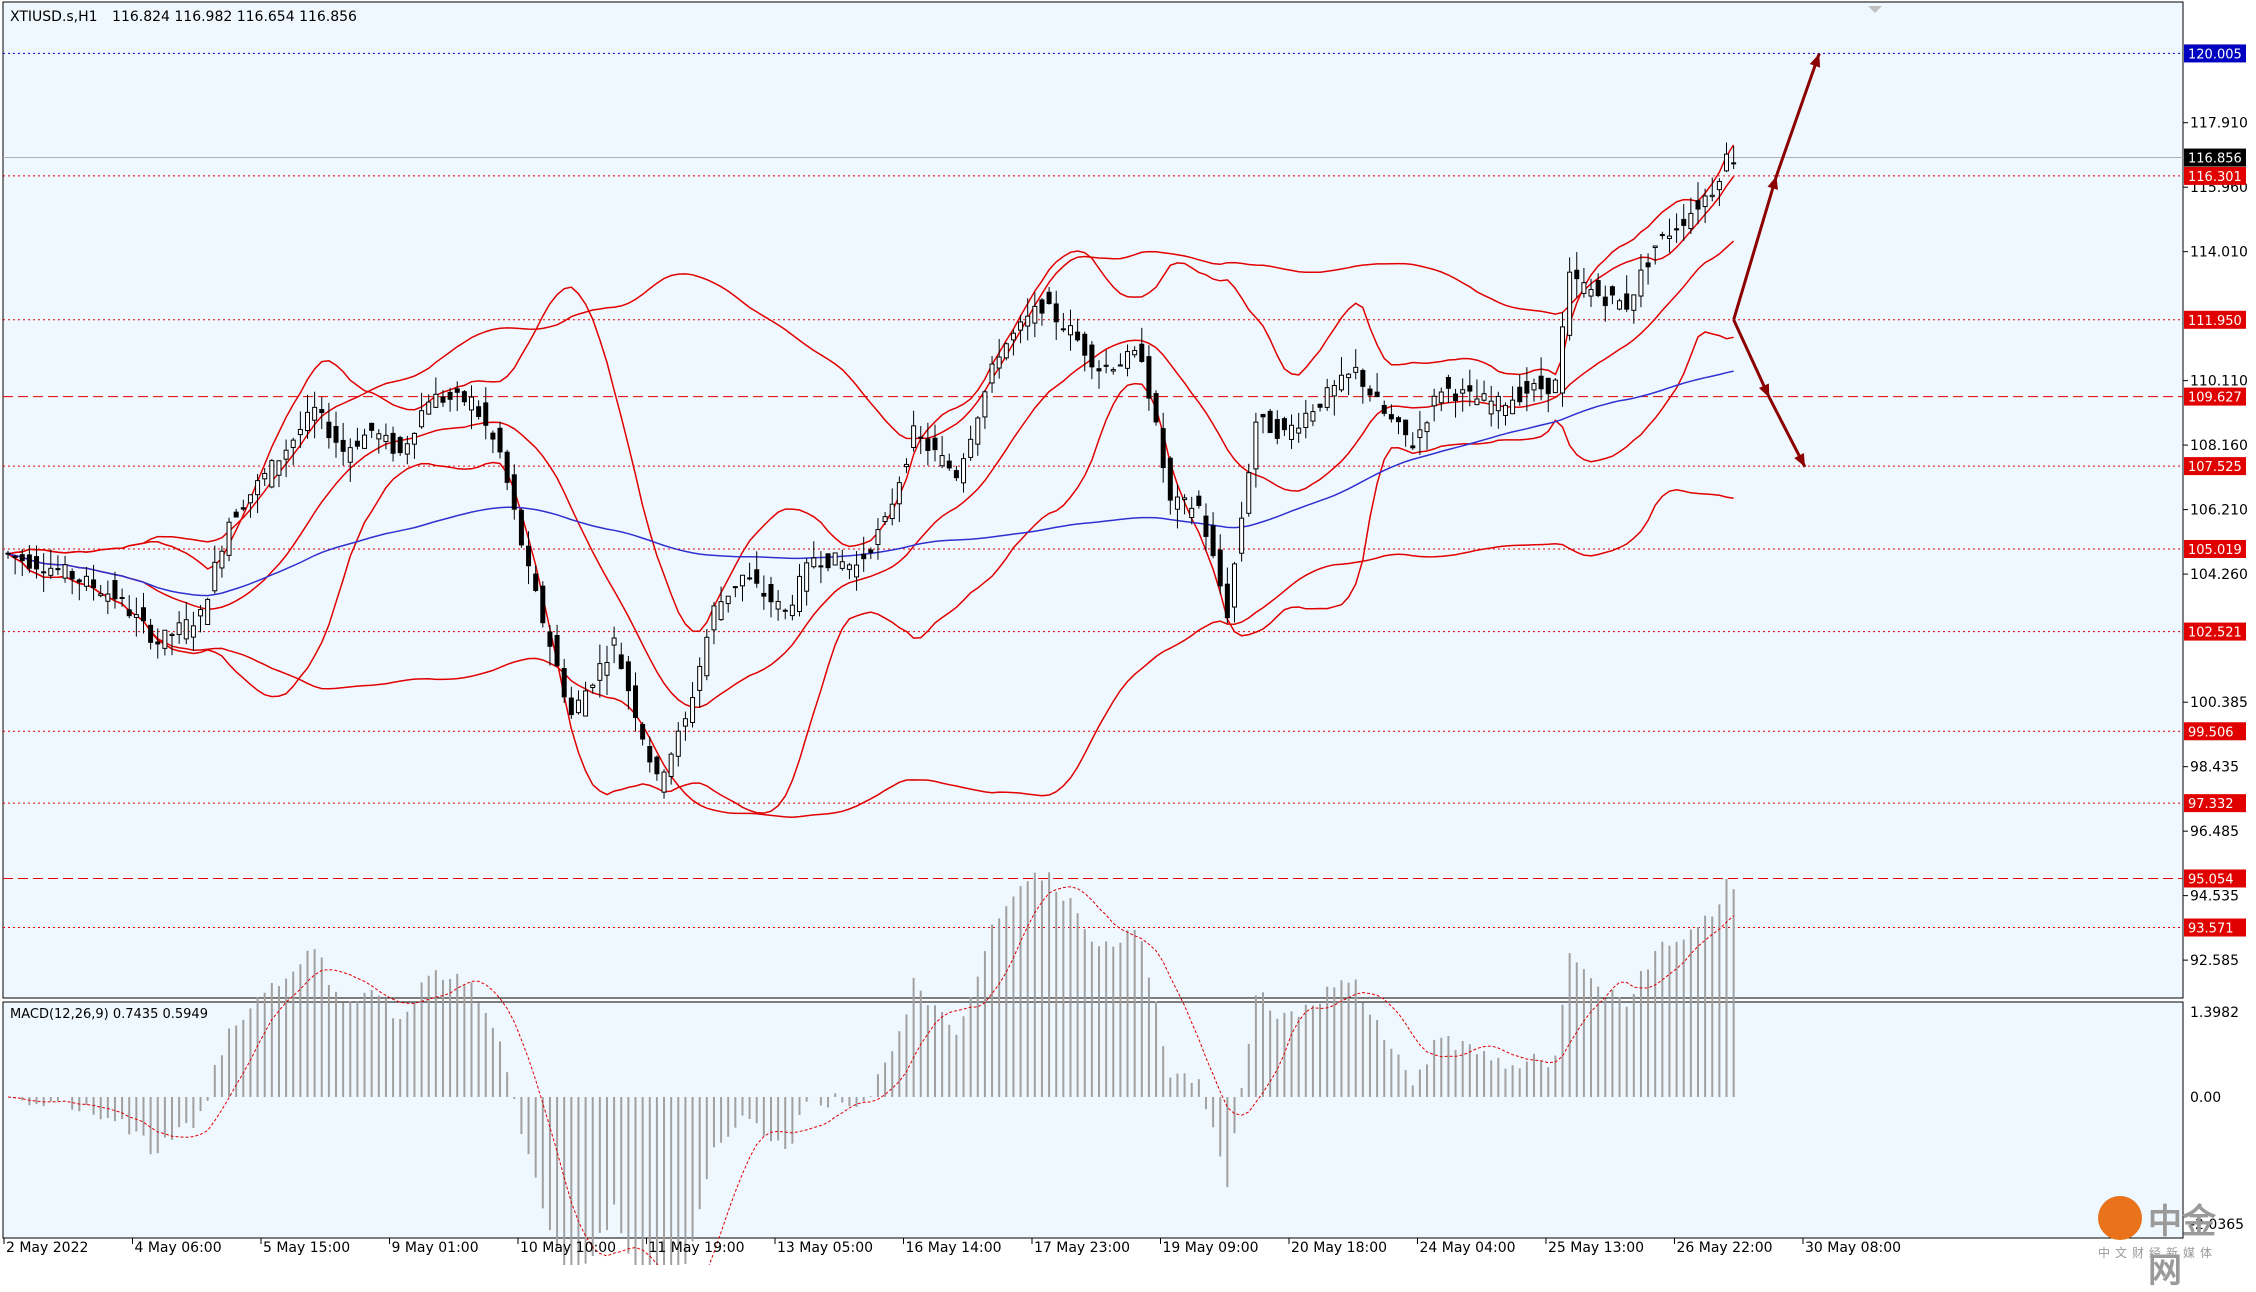 The image size is (2256, 1292). What do you see at coordinates (1875, 9) in the screenshot?
I see `scroll-marker-icon` at bounding box center [1875, 9].